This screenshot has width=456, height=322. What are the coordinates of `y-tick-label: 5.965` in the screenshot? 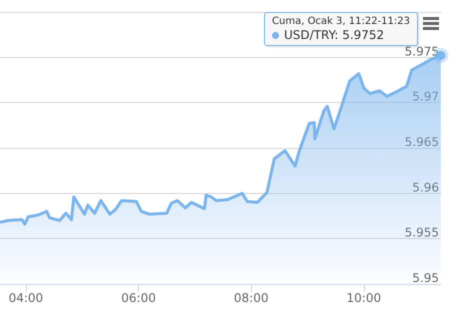 It's located at (421, 142).